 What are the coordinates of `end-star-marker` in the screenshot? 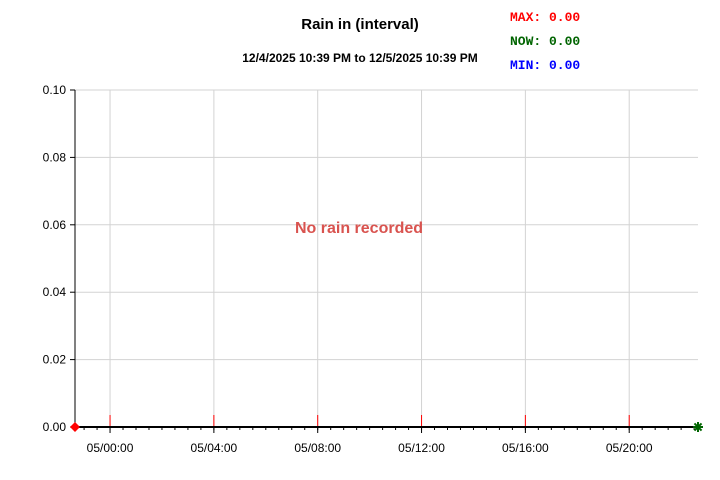 It's located at (698, 427).